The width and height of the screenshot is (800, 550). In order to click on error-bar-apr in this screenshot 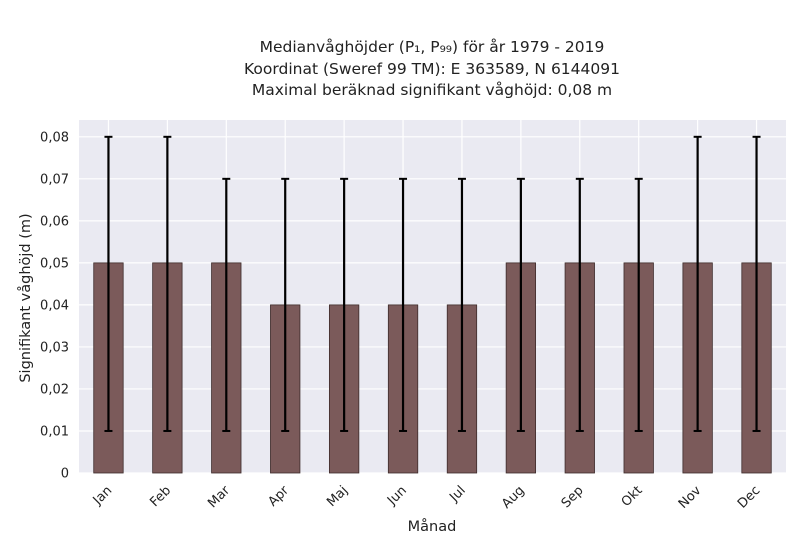, I will do `click(285, 304)`.